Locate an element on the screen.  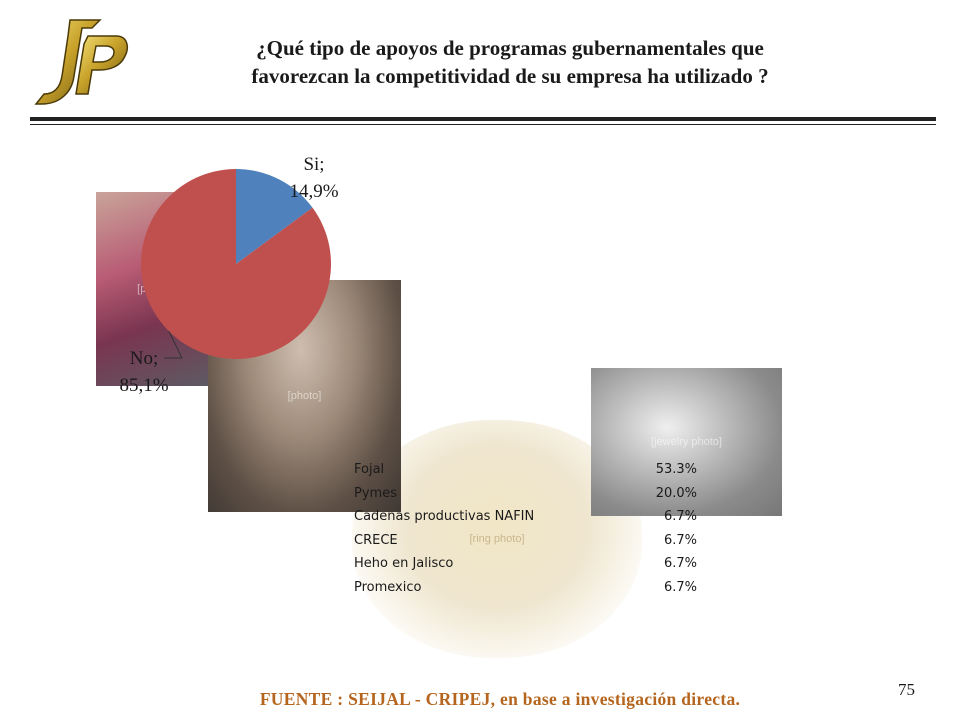
table-row: Promexico 6.7% is located at coordinates (529, 588).